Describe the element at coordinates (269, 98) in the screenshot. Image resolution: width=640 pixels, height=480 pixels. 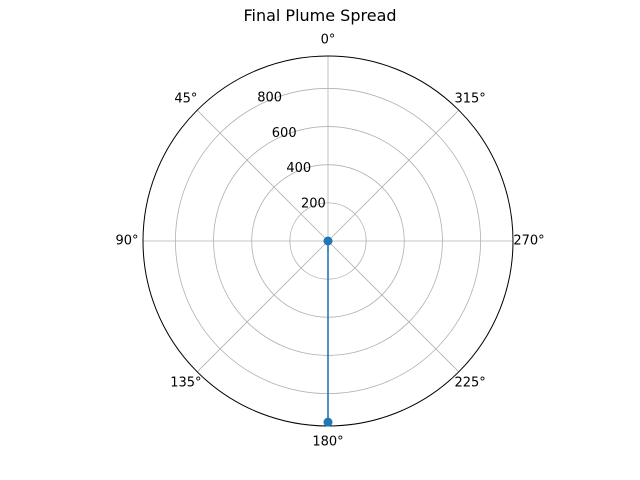
I see `r-tick-label: 800` at that location.